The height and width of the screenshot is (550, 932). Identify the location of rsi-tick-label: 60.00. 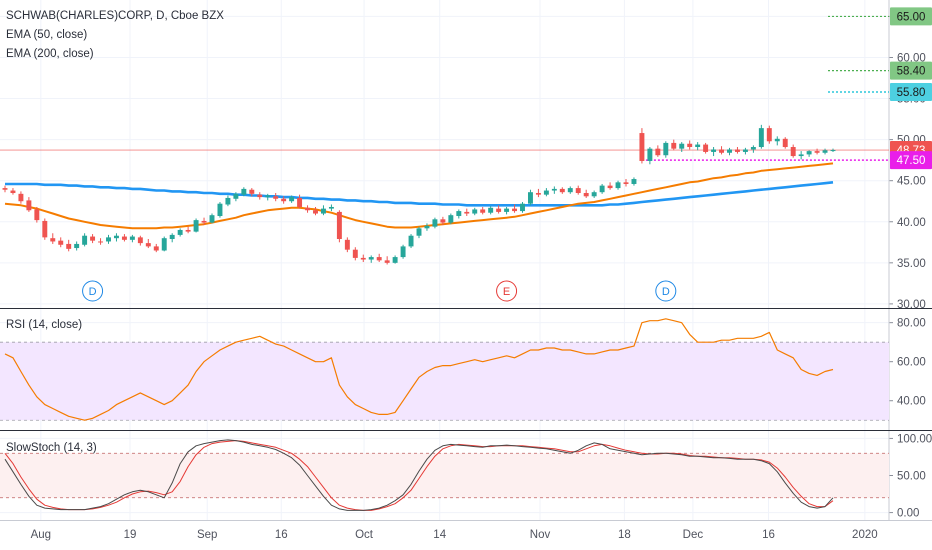
(911, 363).